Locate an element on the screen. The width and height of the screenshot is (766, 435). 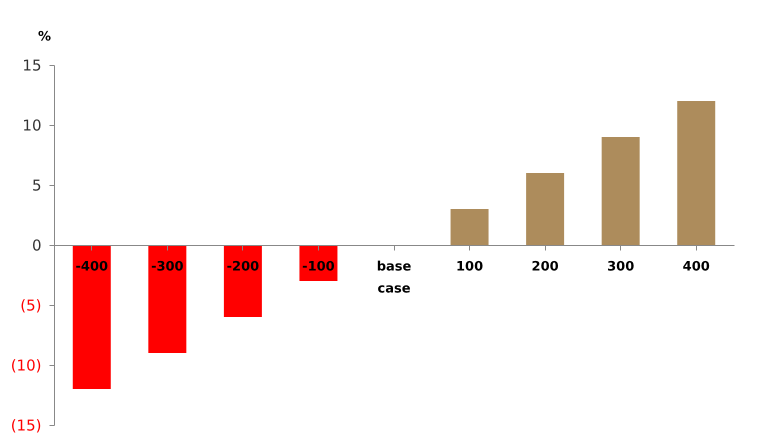
y-tick-label: 15 is located at coordinates (32, 65).